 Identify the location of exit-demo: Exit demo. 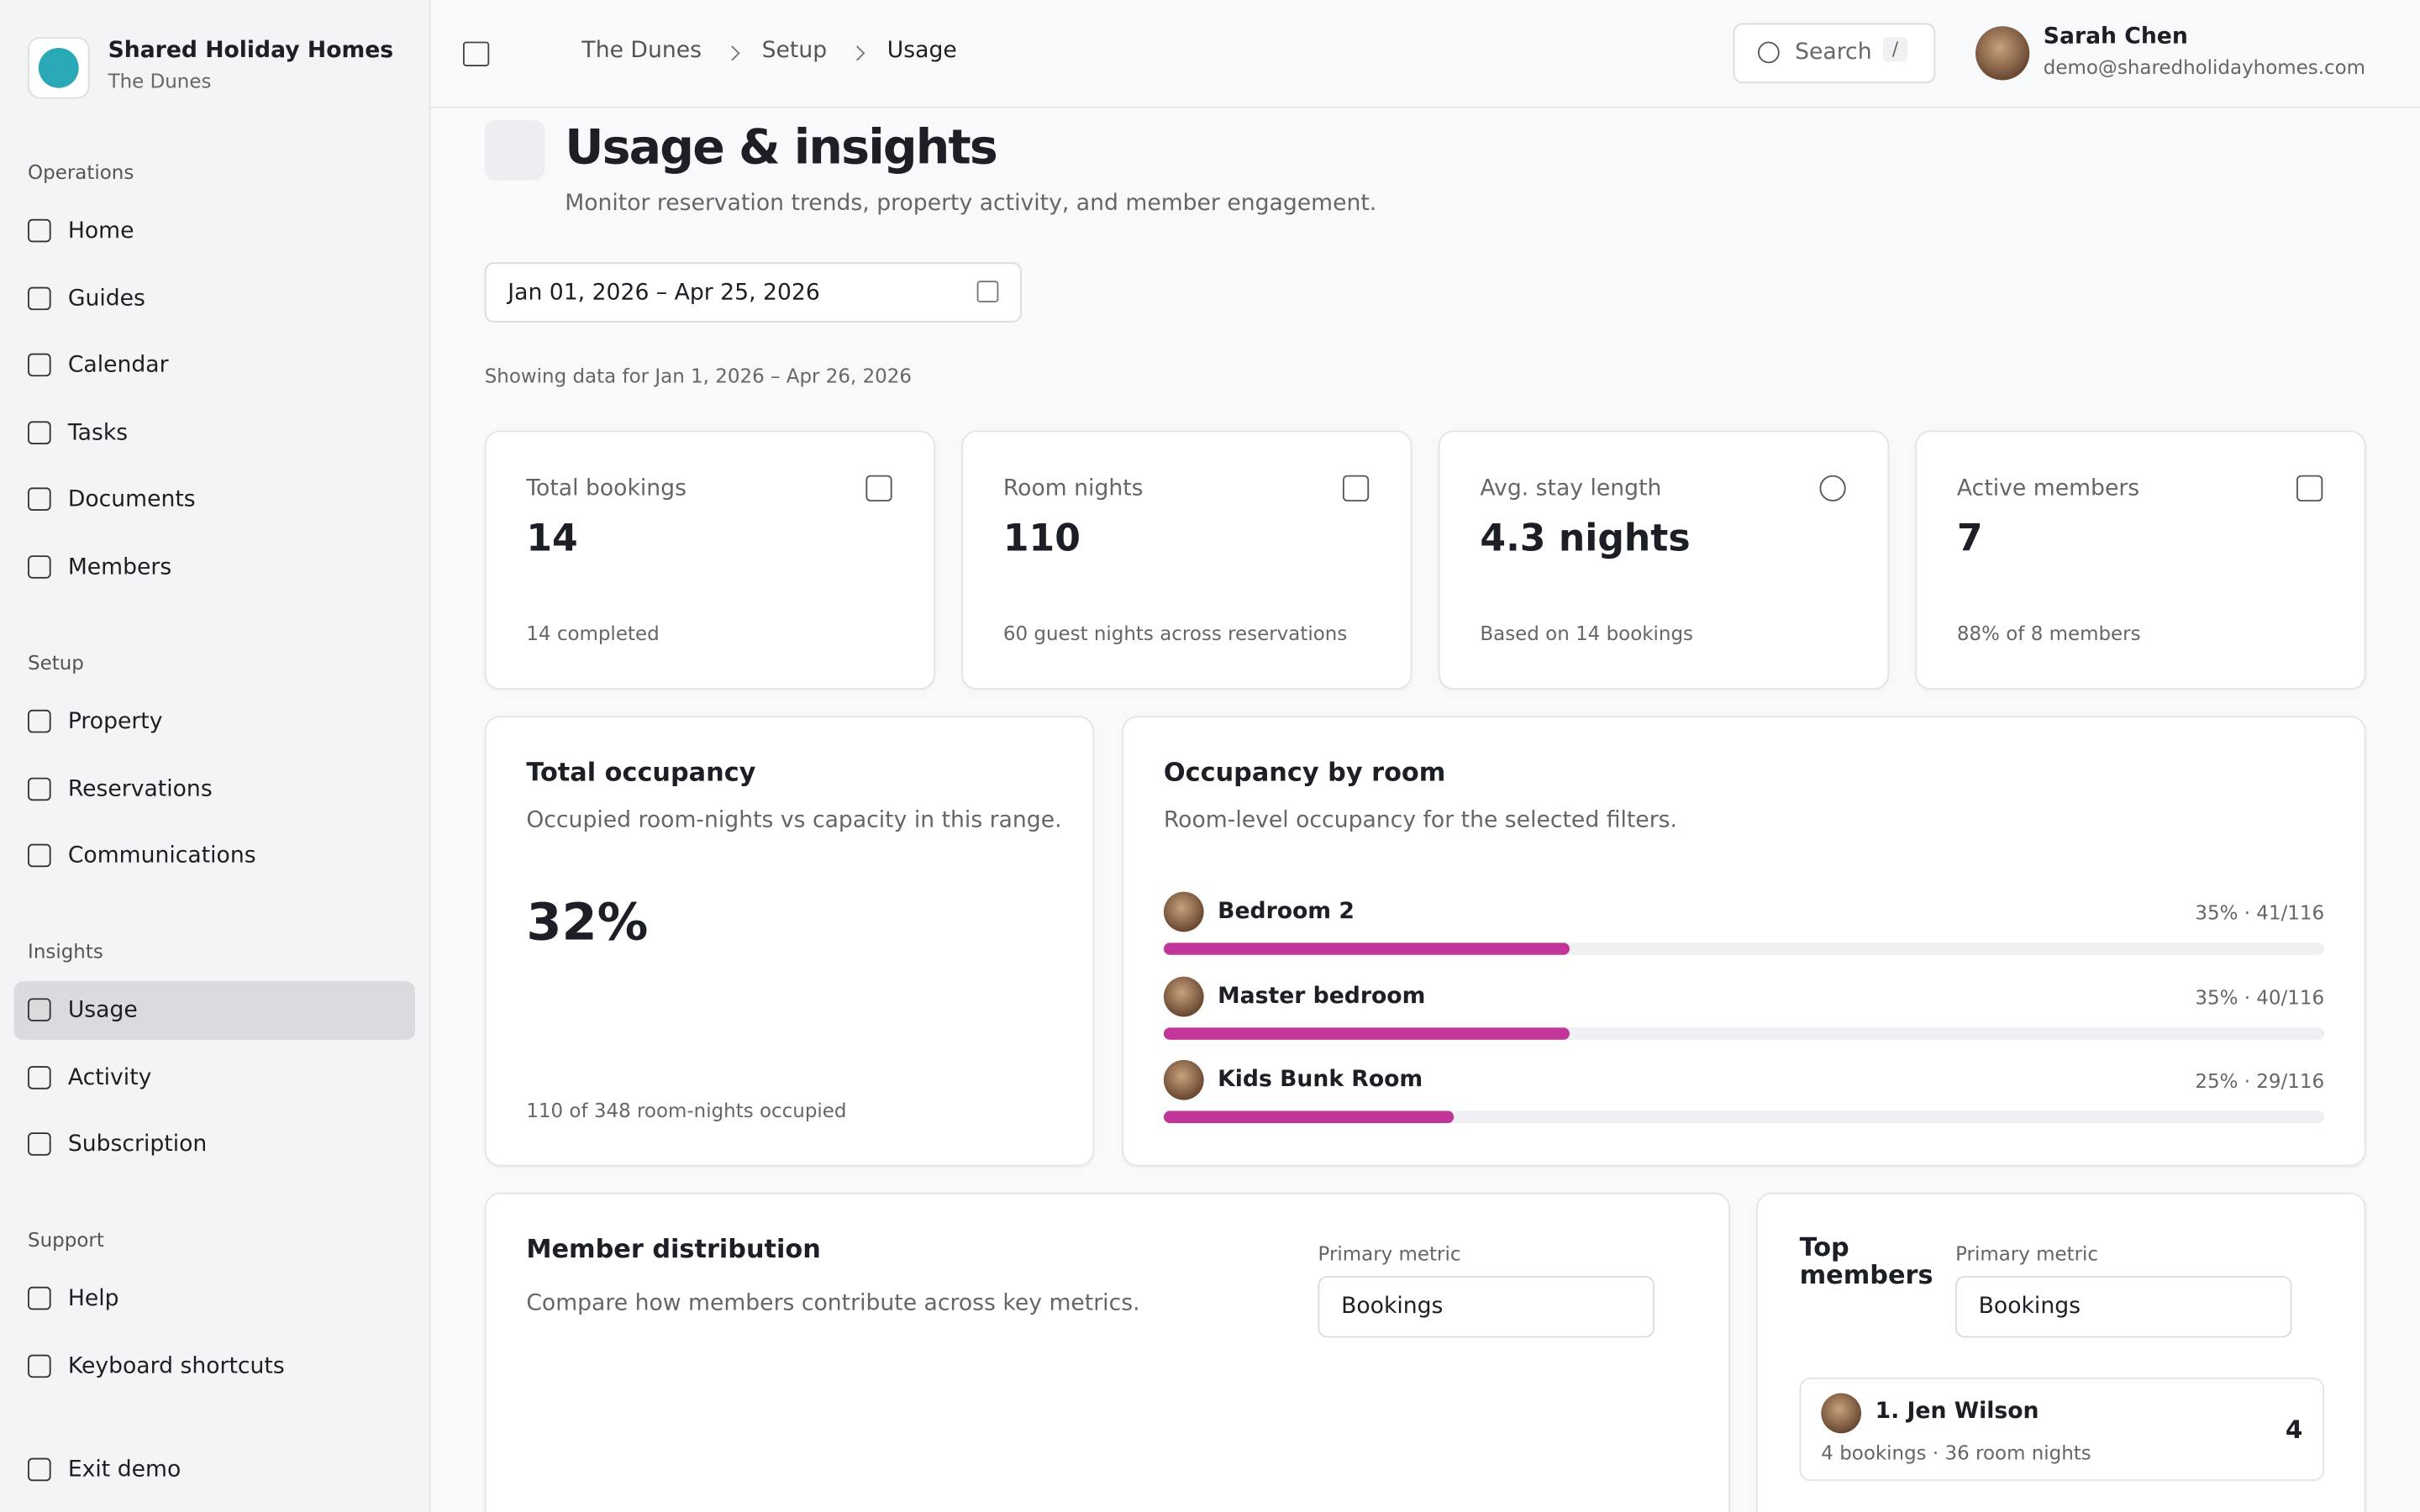
(215, 1470).